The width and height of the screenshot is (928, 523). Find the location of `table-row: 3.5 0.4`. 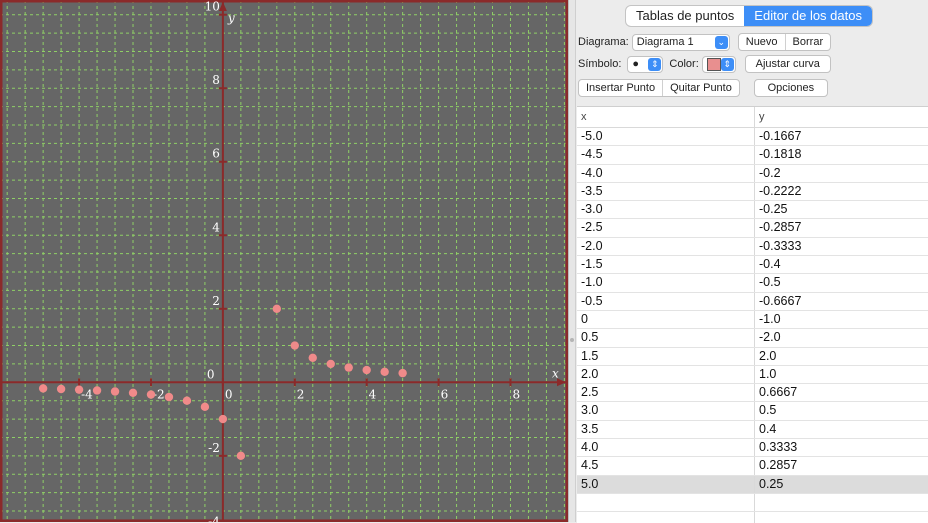

table-row: 3.5 0.4 is located at coordinates (752, 430).